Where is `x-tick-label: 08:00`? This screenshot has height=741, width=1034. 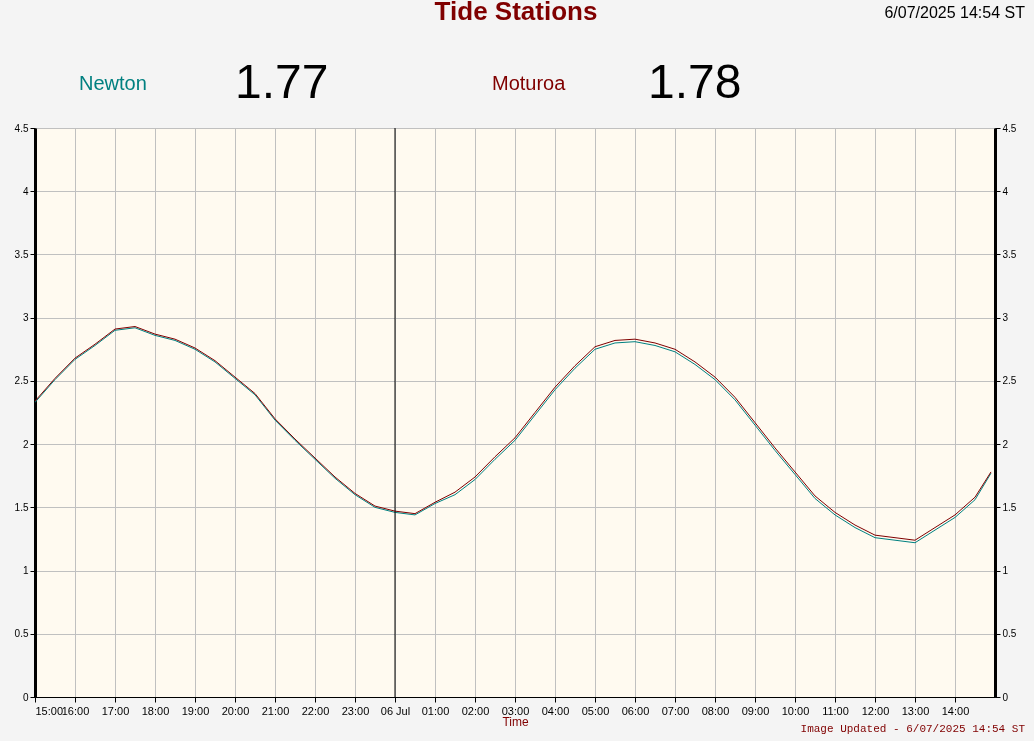
x-tick-label: 08:00 is located at coordinates (715, 710).